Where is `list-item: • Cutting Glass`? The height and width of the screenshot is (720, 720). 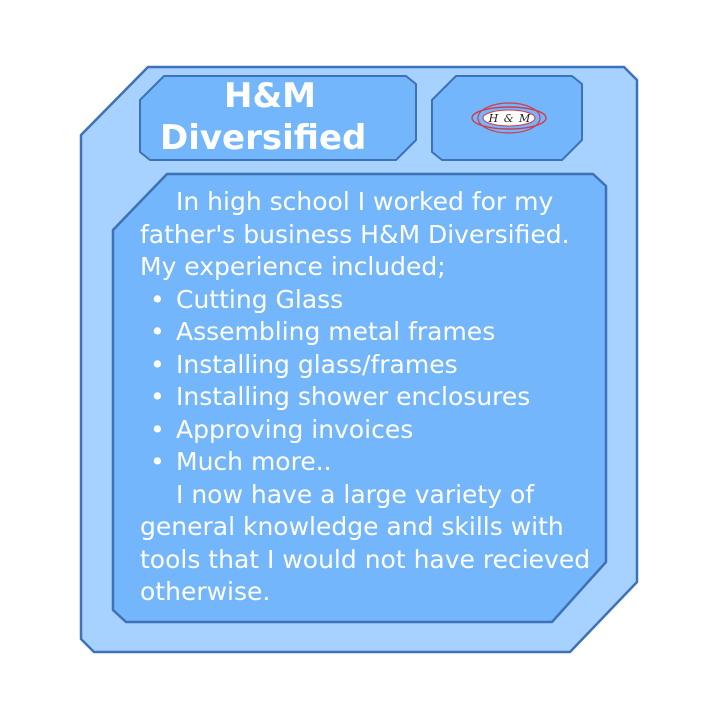
list-item: • Cutting Glass is located at coordinates (375, 300).